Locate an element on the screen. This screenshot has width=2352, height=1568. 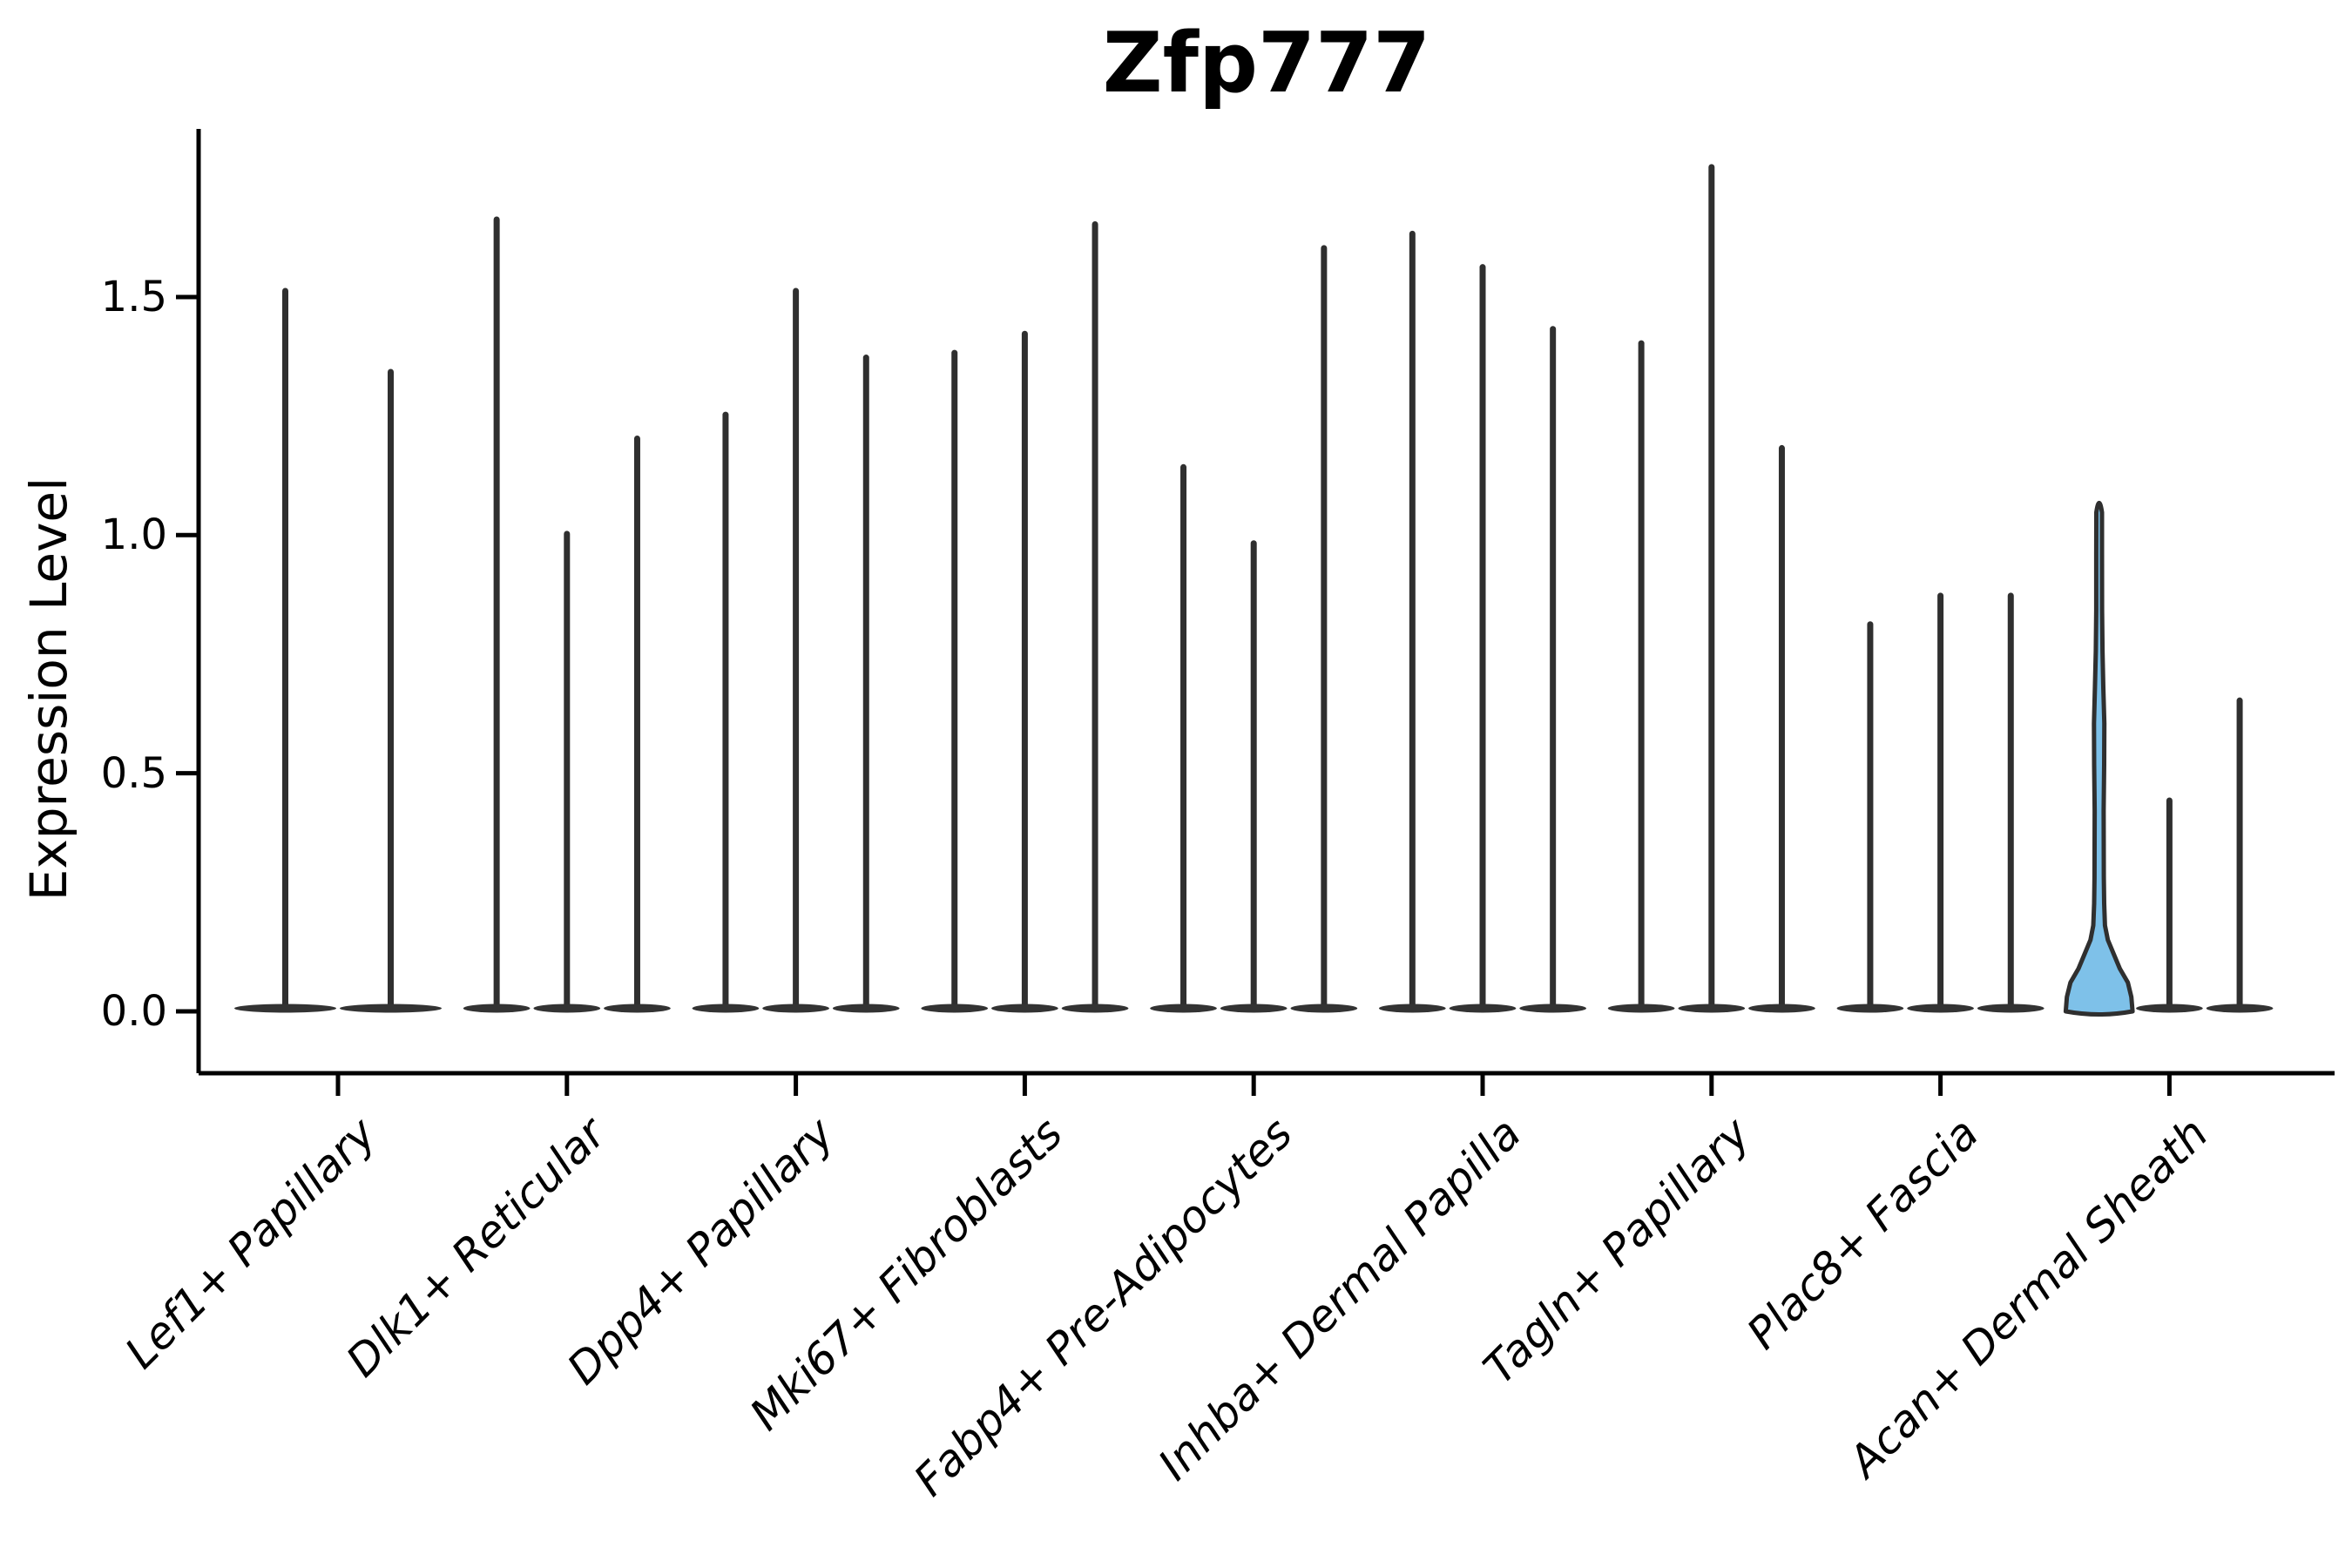
y-tick-label: 1.0 is located at coordinates (134, 535).